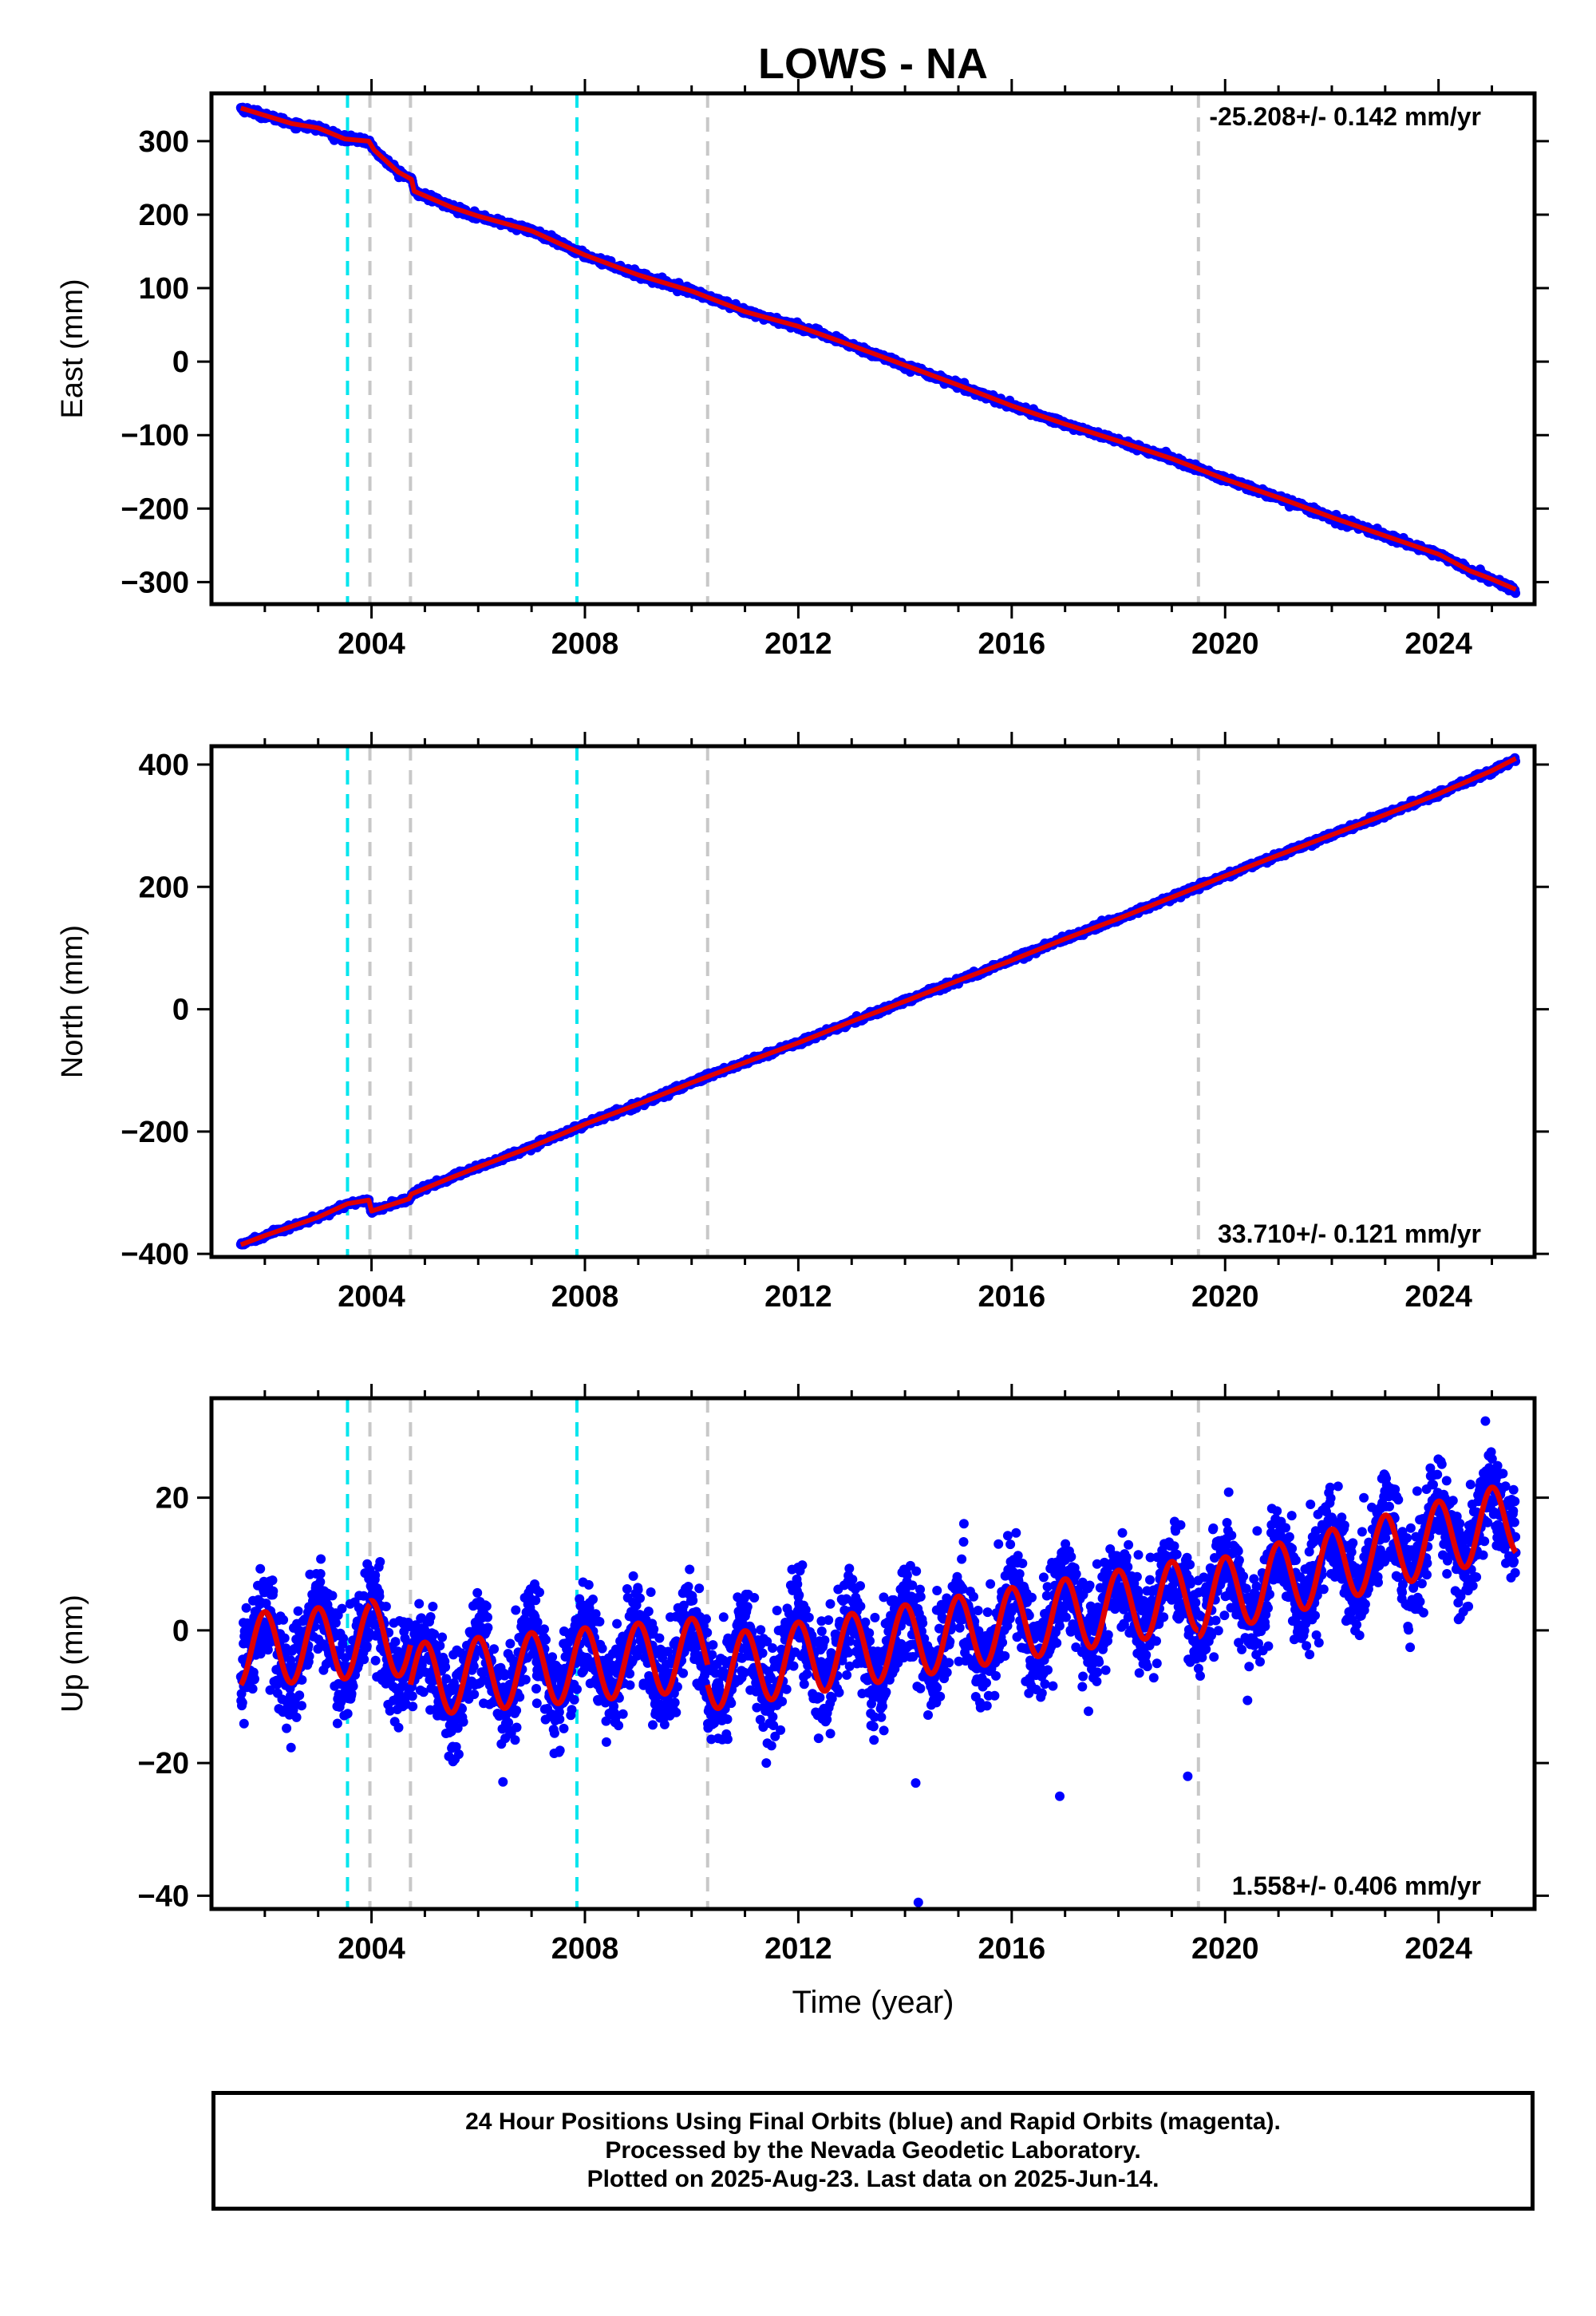 Image resolution: width=1596 pixels, height=2316 pixels. I want to click on y-tick-label: −200, so click(154, 1132).